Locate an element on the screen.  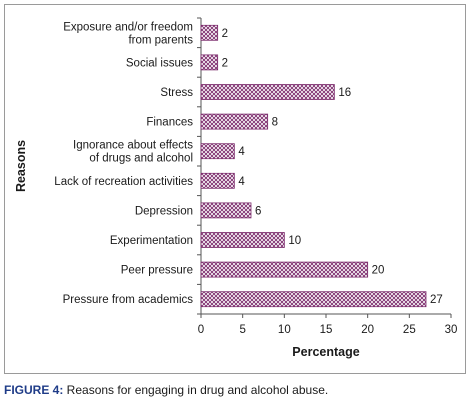
category-label: Exposure and/or freedom from parents is located at coordinates (128, 33).